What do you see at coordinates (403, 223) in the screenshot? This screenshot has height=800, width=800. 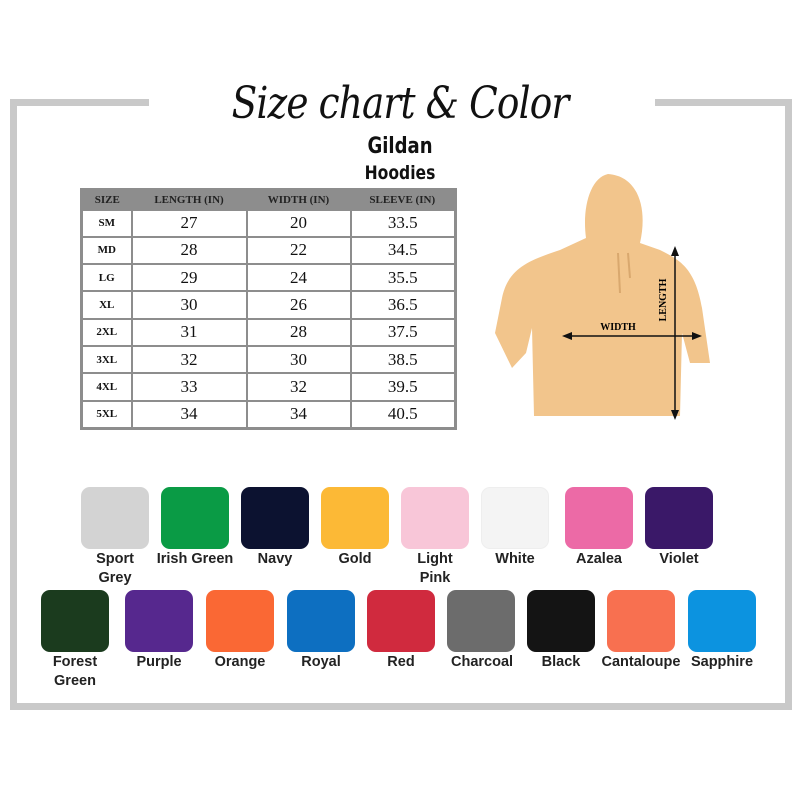 I see `measurement-cell: 33.5` at bounding box center [403, 223].